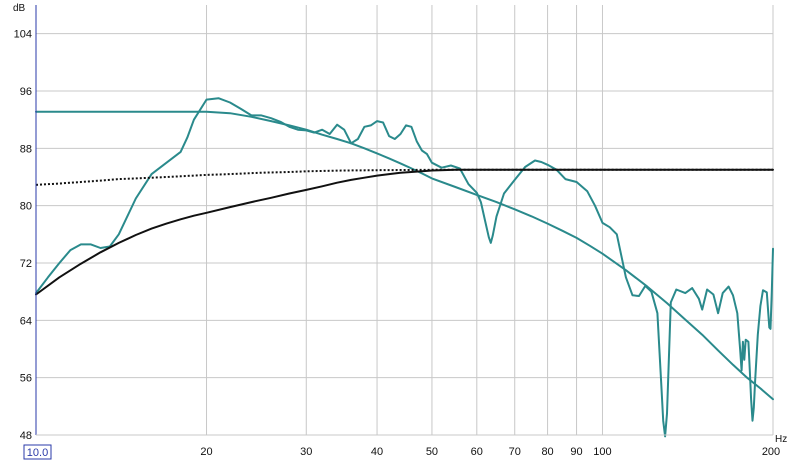 Image resolution: width=800 pixels, height=463 pixels. Describe the element at coordinates (377, 452) in the screenshot. I see `x-tick-label: 40` at that location.